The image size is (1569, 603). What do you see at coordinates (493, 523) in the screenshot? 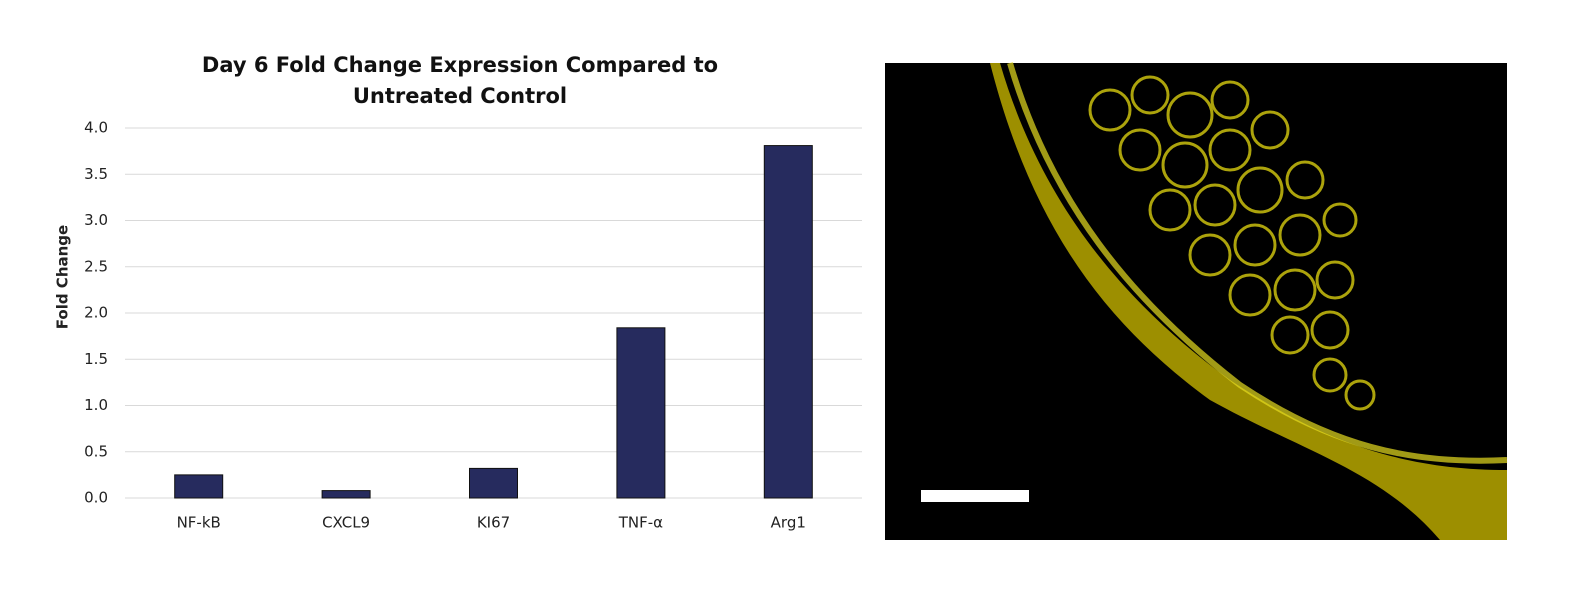
I see `x-tick-label: KI67` at bounding box center [493, 523].